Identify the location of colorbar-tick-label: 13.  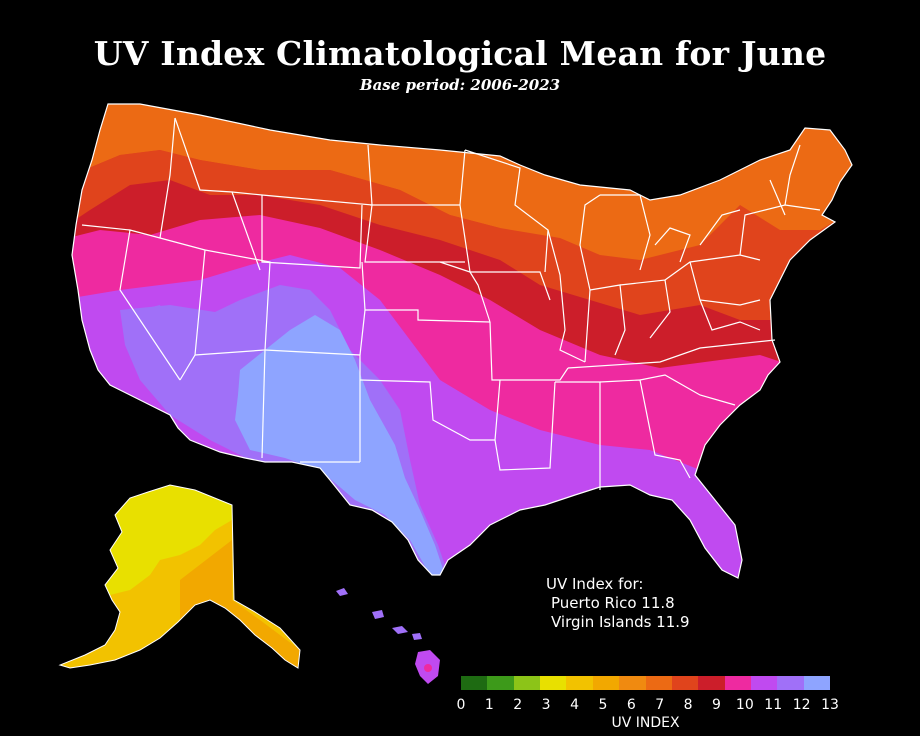
(830, 705).